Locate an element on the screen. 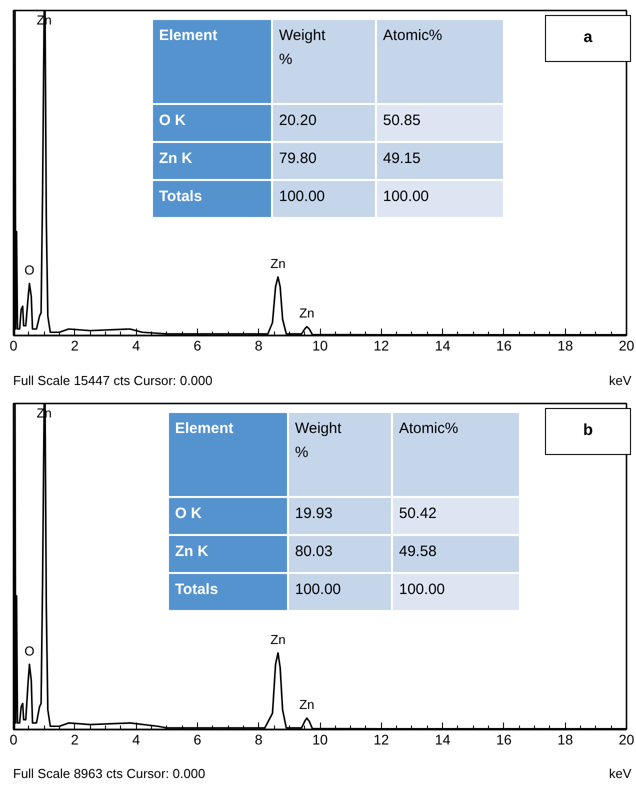 This screenshot has height=787, width=636. panel-label-box: a is located at coordinates (588, 38).